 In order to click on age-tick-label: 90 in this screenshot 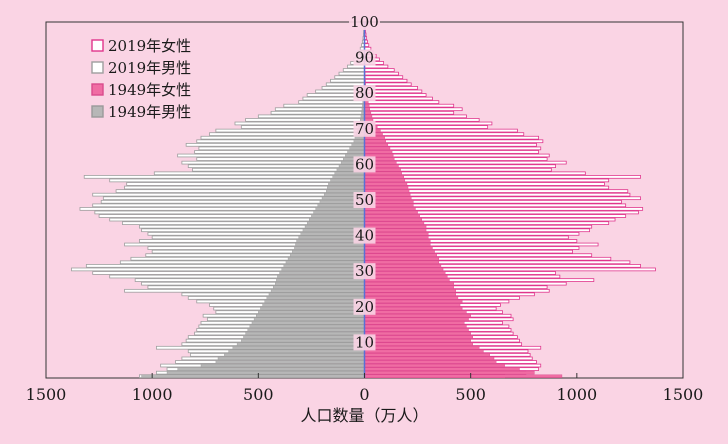, I will do `click(364, 58)`.